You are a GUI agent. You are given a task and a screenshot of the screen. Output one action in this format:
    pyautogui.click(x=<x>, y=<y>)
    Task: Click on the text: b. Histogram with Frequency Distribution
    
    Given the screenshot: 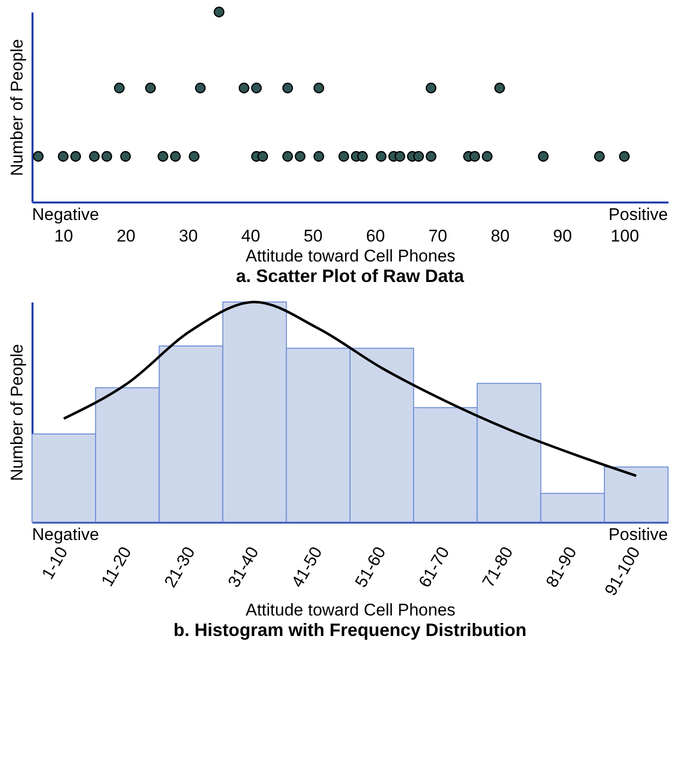 What is the action you would take?
    pyautogui.click(x=350, y=630)
    